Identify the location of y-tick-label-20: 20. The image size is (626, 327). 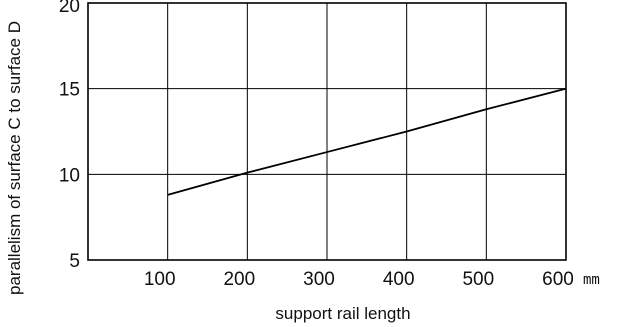
(69, 8).